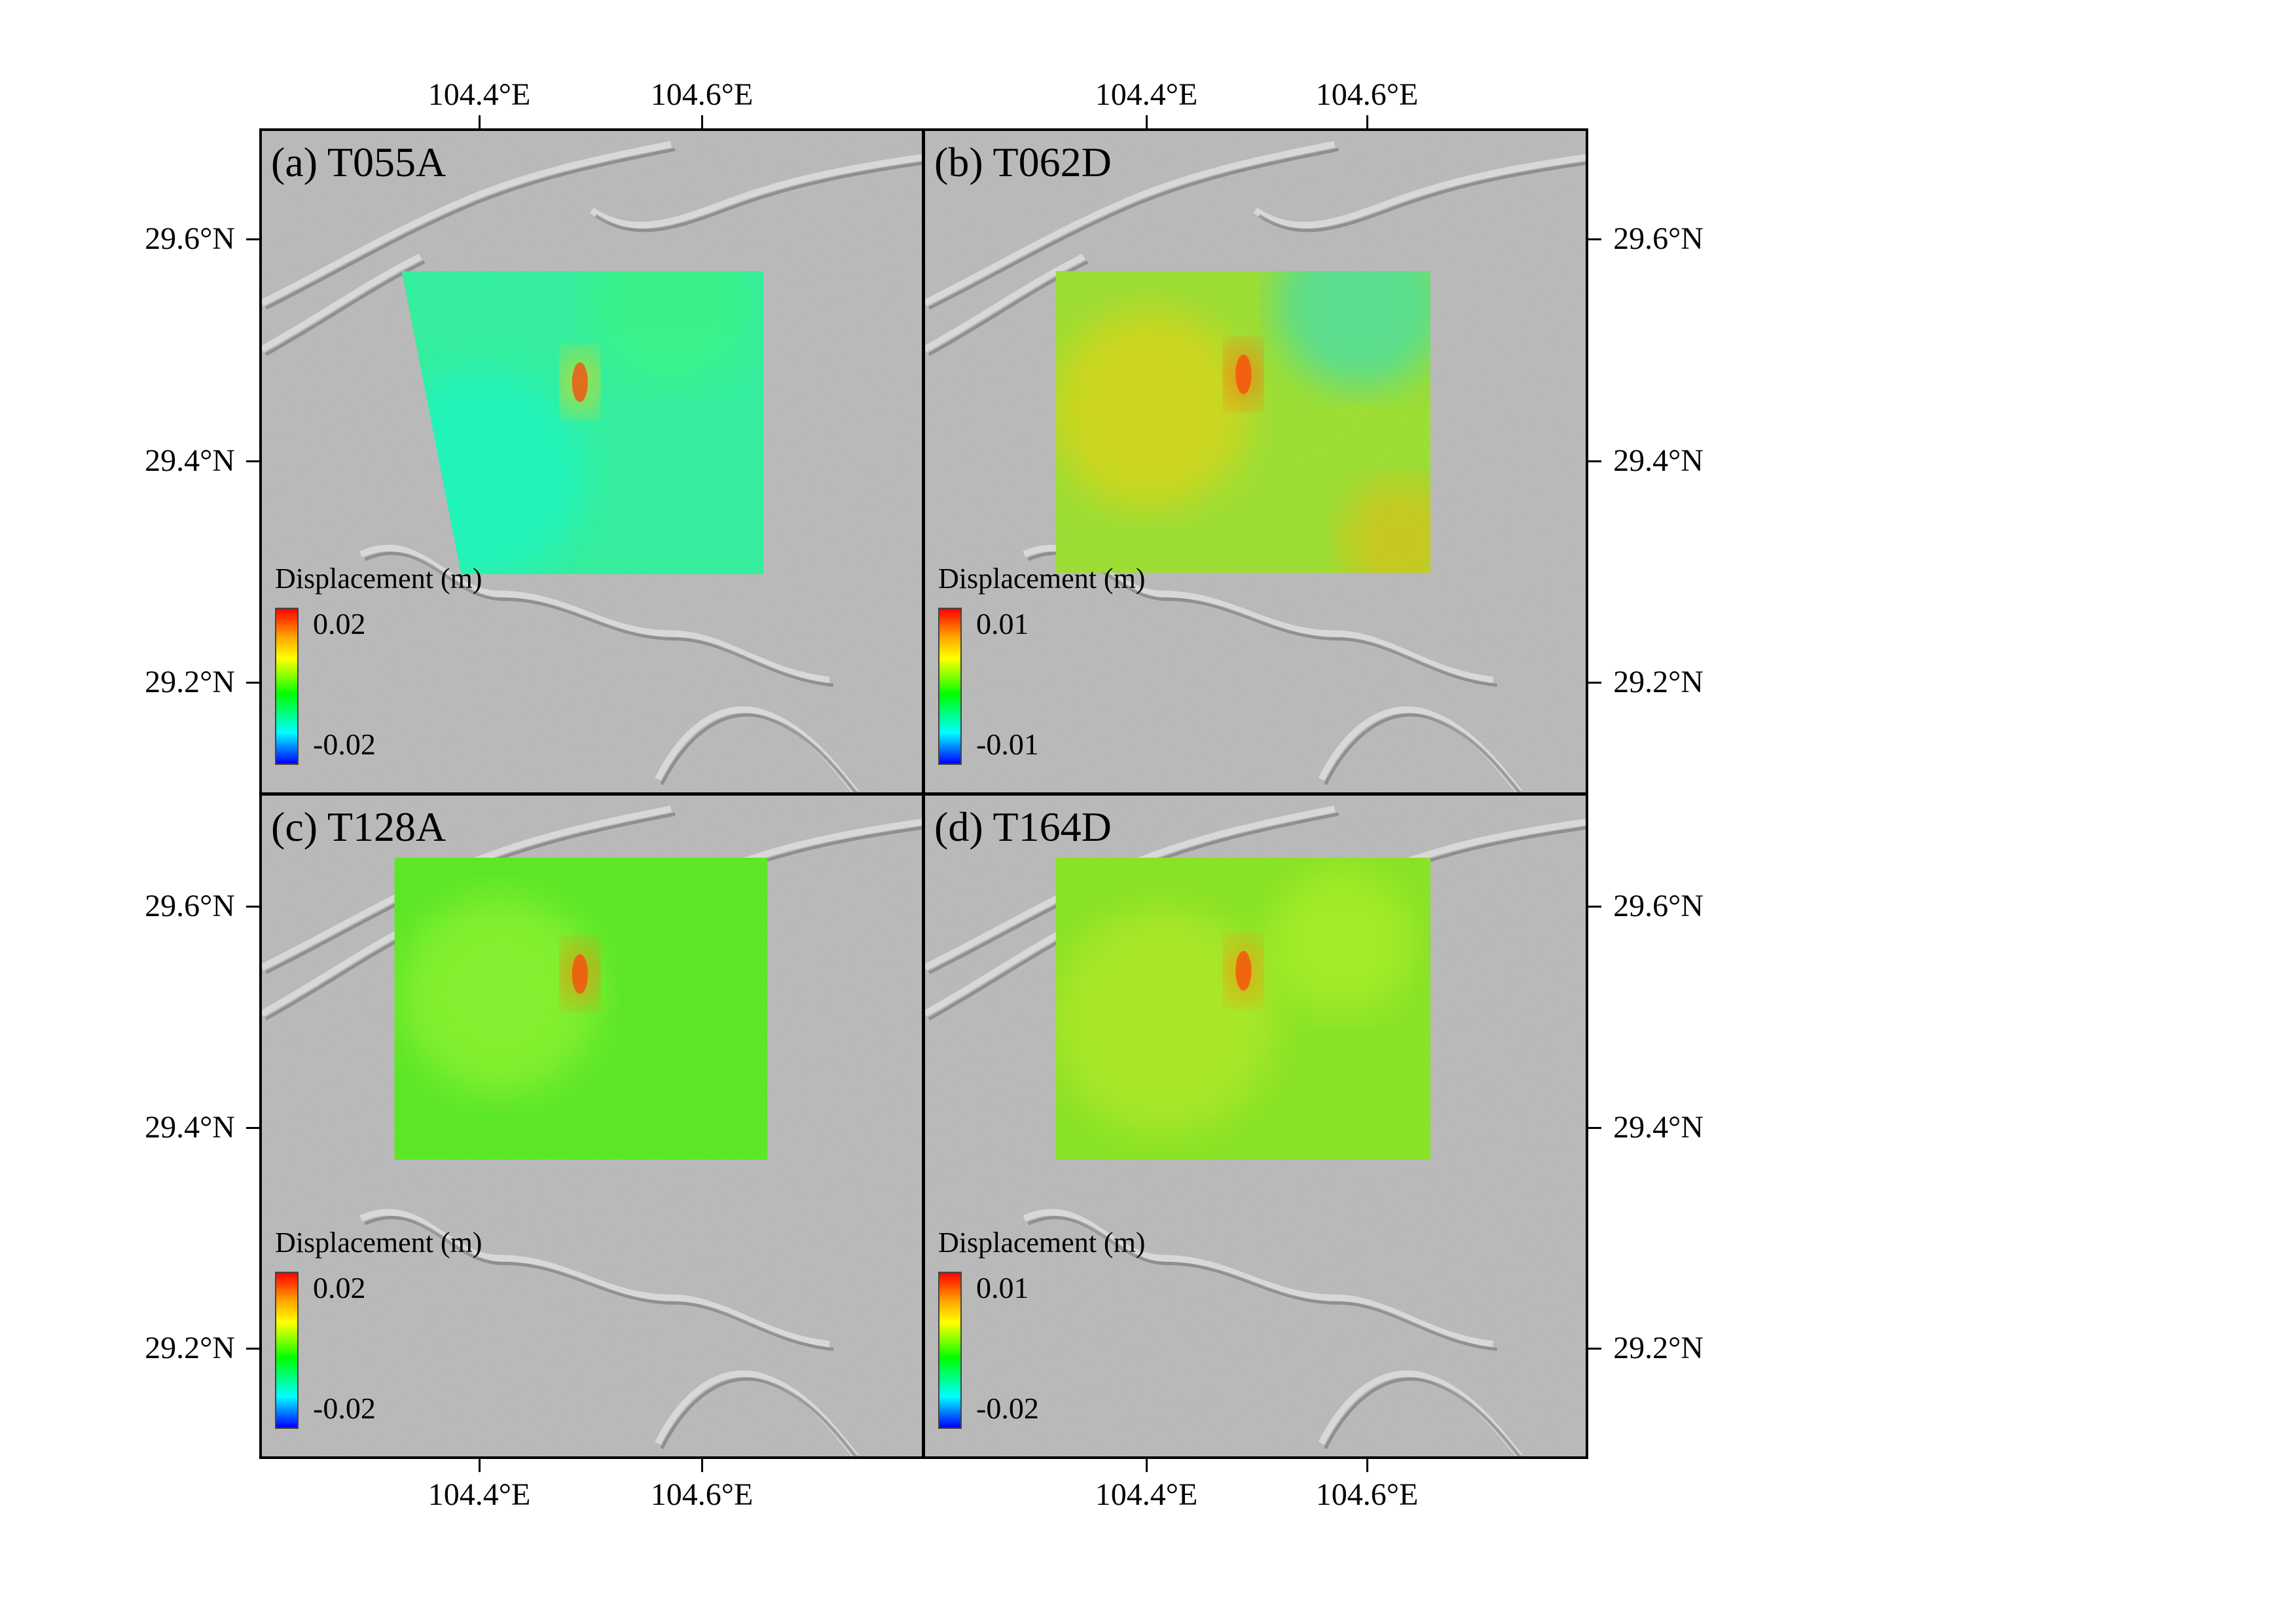 Image resolution: width=2296 pixels, height=1624 pixels. Describe the element at coordinates (190, 1348) in the screenshot. I see `lat-label-left-bottom-29.2: 29.2°N` at that location.